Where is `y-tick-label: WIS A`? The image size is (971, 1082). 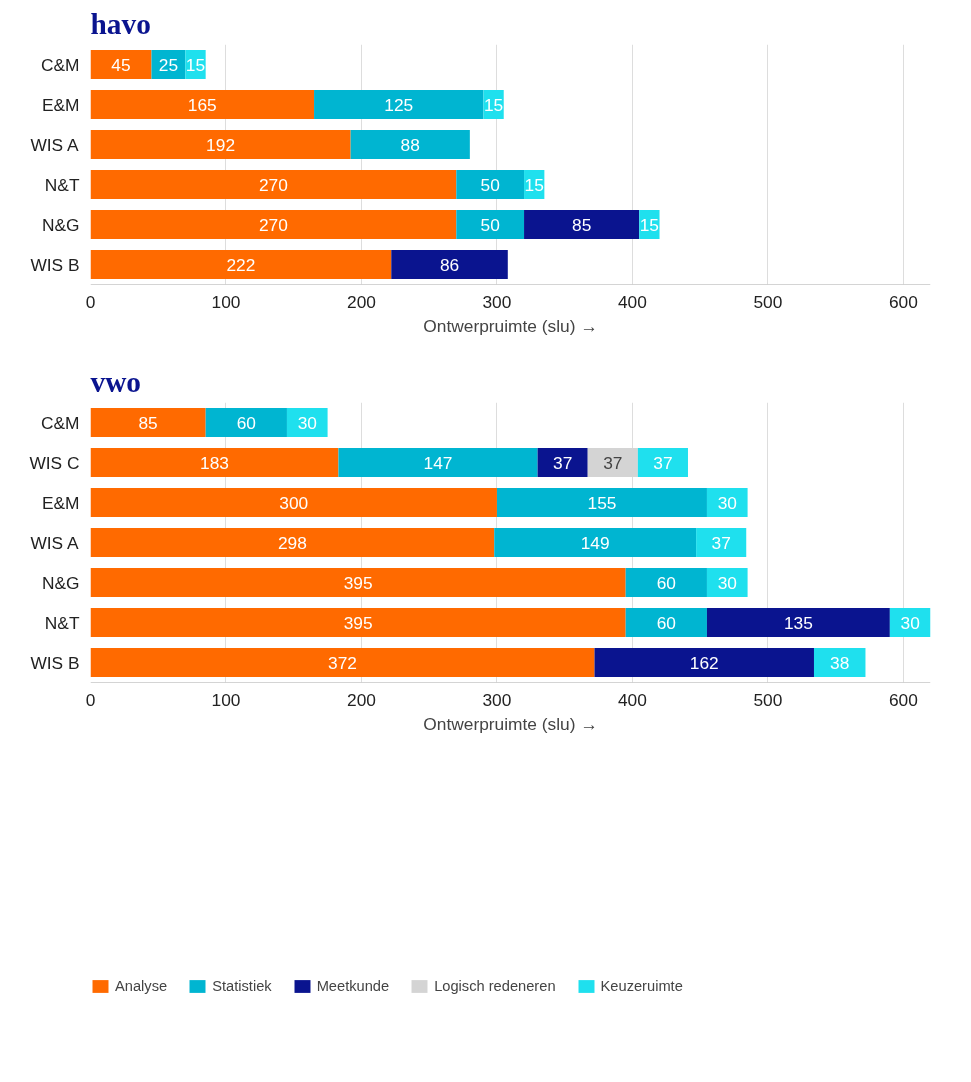 y-tick-label: WIS A is located at coordinates (54, 144).